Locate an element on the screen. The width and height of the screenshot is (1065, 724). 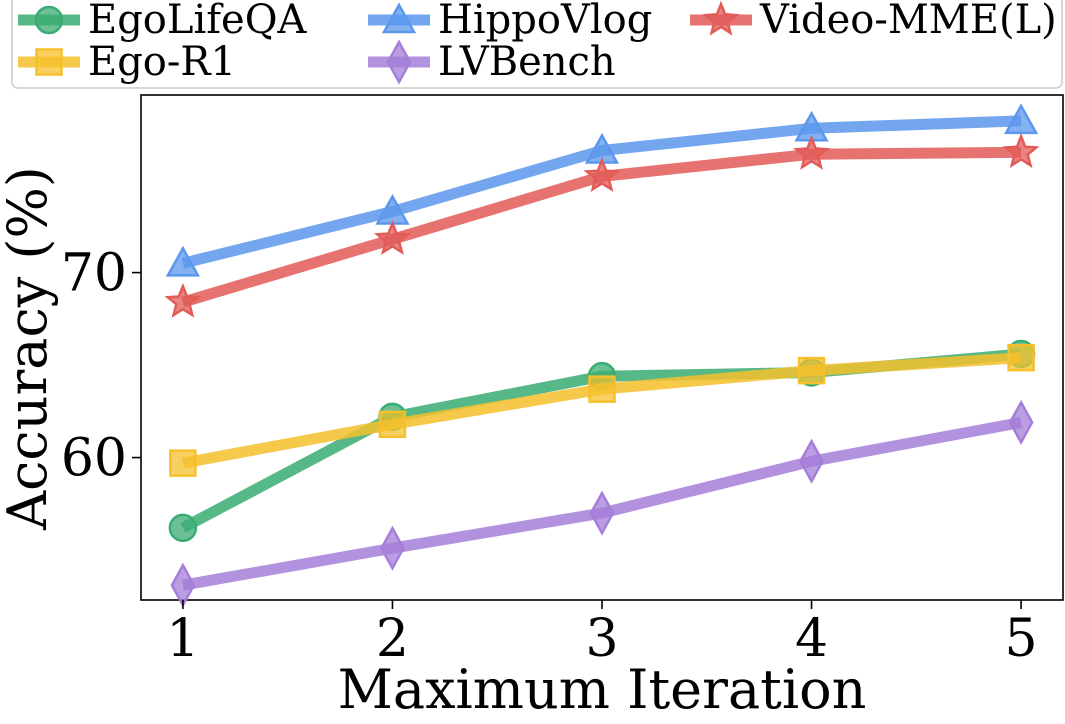
legend-label: Video-MME(L) is located at coordinates (908, 21).